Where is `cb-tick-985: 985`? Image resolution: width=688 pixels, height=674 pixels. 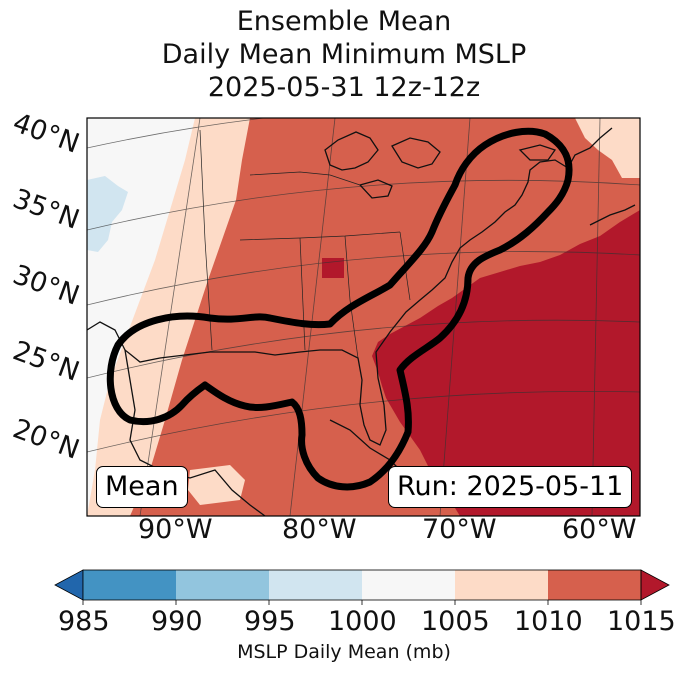 cb-tick-985: 985 is located at coordinates (84, 621).